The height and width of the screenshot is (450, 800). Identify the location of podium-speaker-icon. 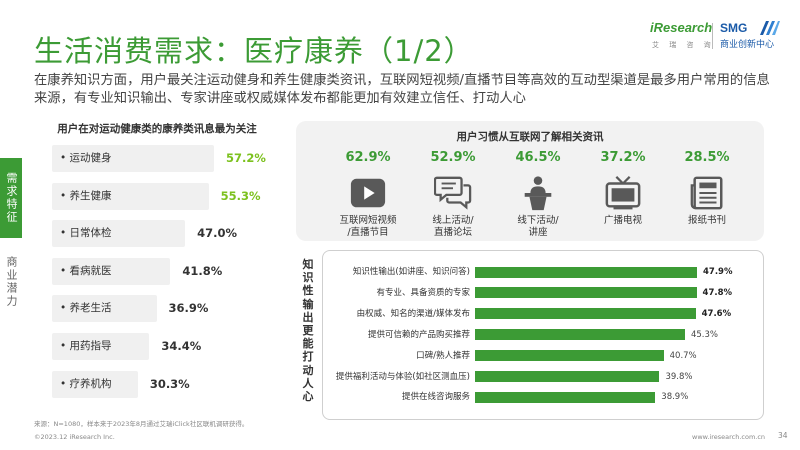
(538, 193).